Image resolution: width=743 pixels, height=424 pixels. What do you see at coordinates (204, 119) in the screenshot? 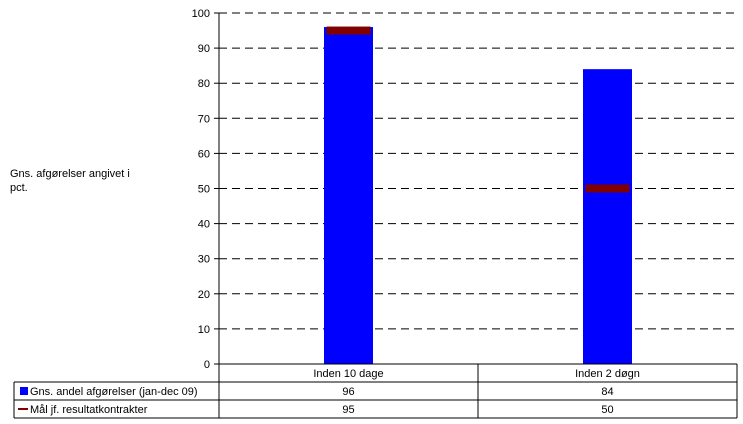
I see `y-tick-label: 70` at bounding box center [204, 119].